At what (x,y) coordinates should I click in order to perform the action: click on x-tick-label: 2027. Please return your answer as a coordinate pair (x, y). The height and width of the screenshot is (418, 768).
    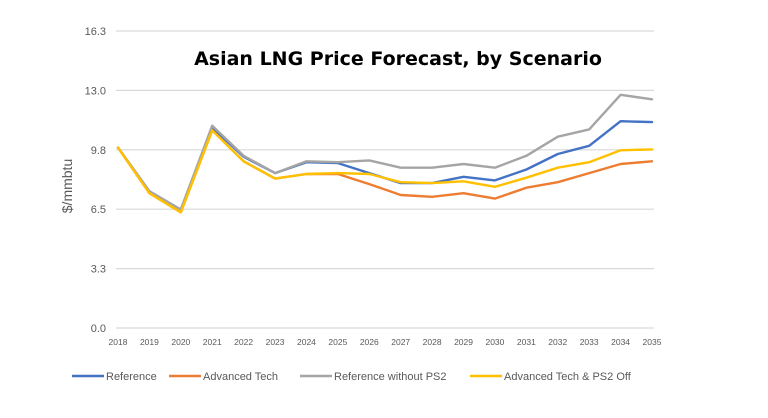
    Looking at the image, I should click on (400, 342).